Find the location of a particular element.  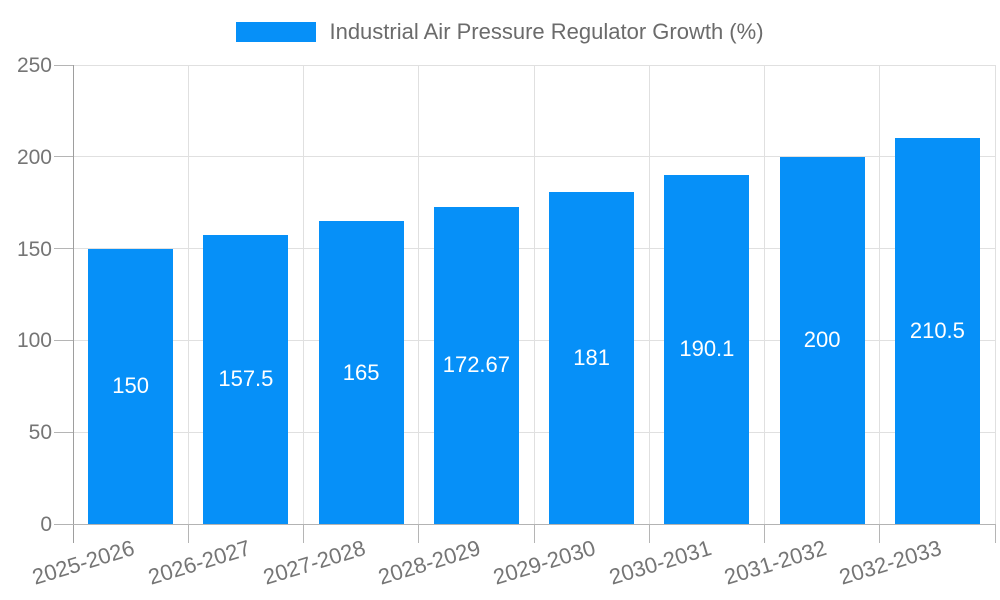

bar-value-label: 200 is located at coordinates (822, 340).